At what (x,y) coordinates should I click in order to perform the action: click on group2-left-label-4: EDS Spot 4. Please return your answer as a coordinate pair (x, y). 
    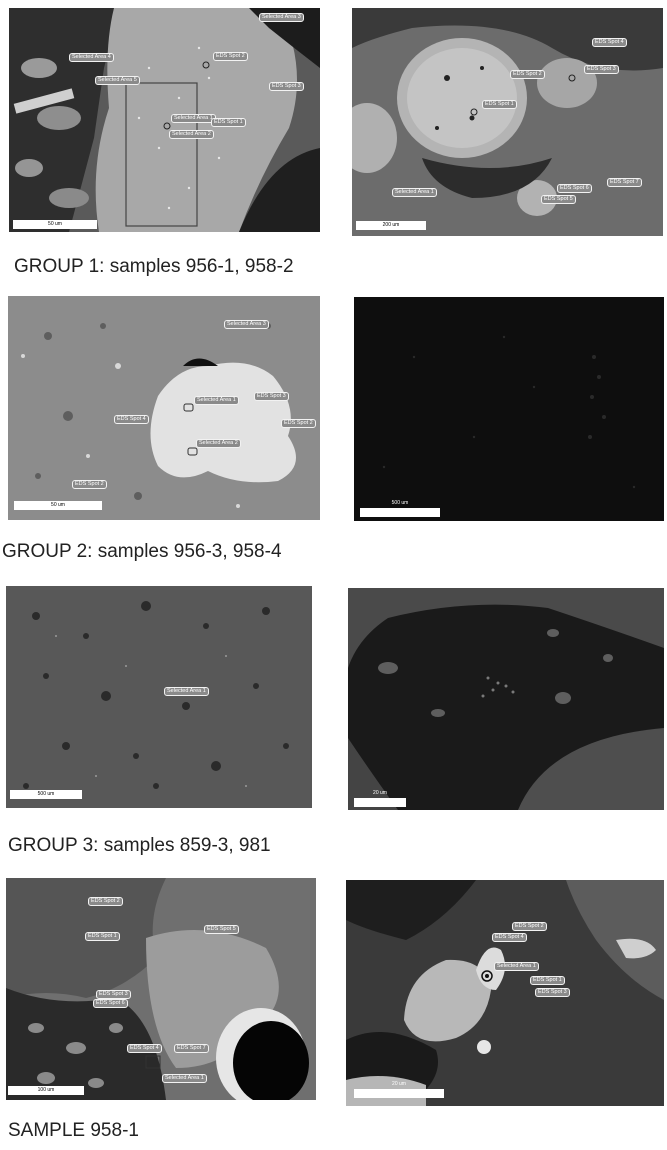
    Looking at the image, I should click on (131, 419).